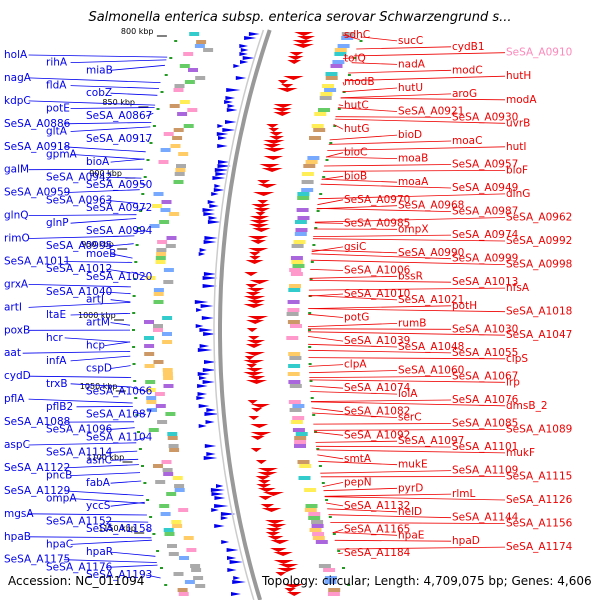  Describe the element at coordinates (56, 315) in the screenshot. I see `gene-label: ltaE` at that location.